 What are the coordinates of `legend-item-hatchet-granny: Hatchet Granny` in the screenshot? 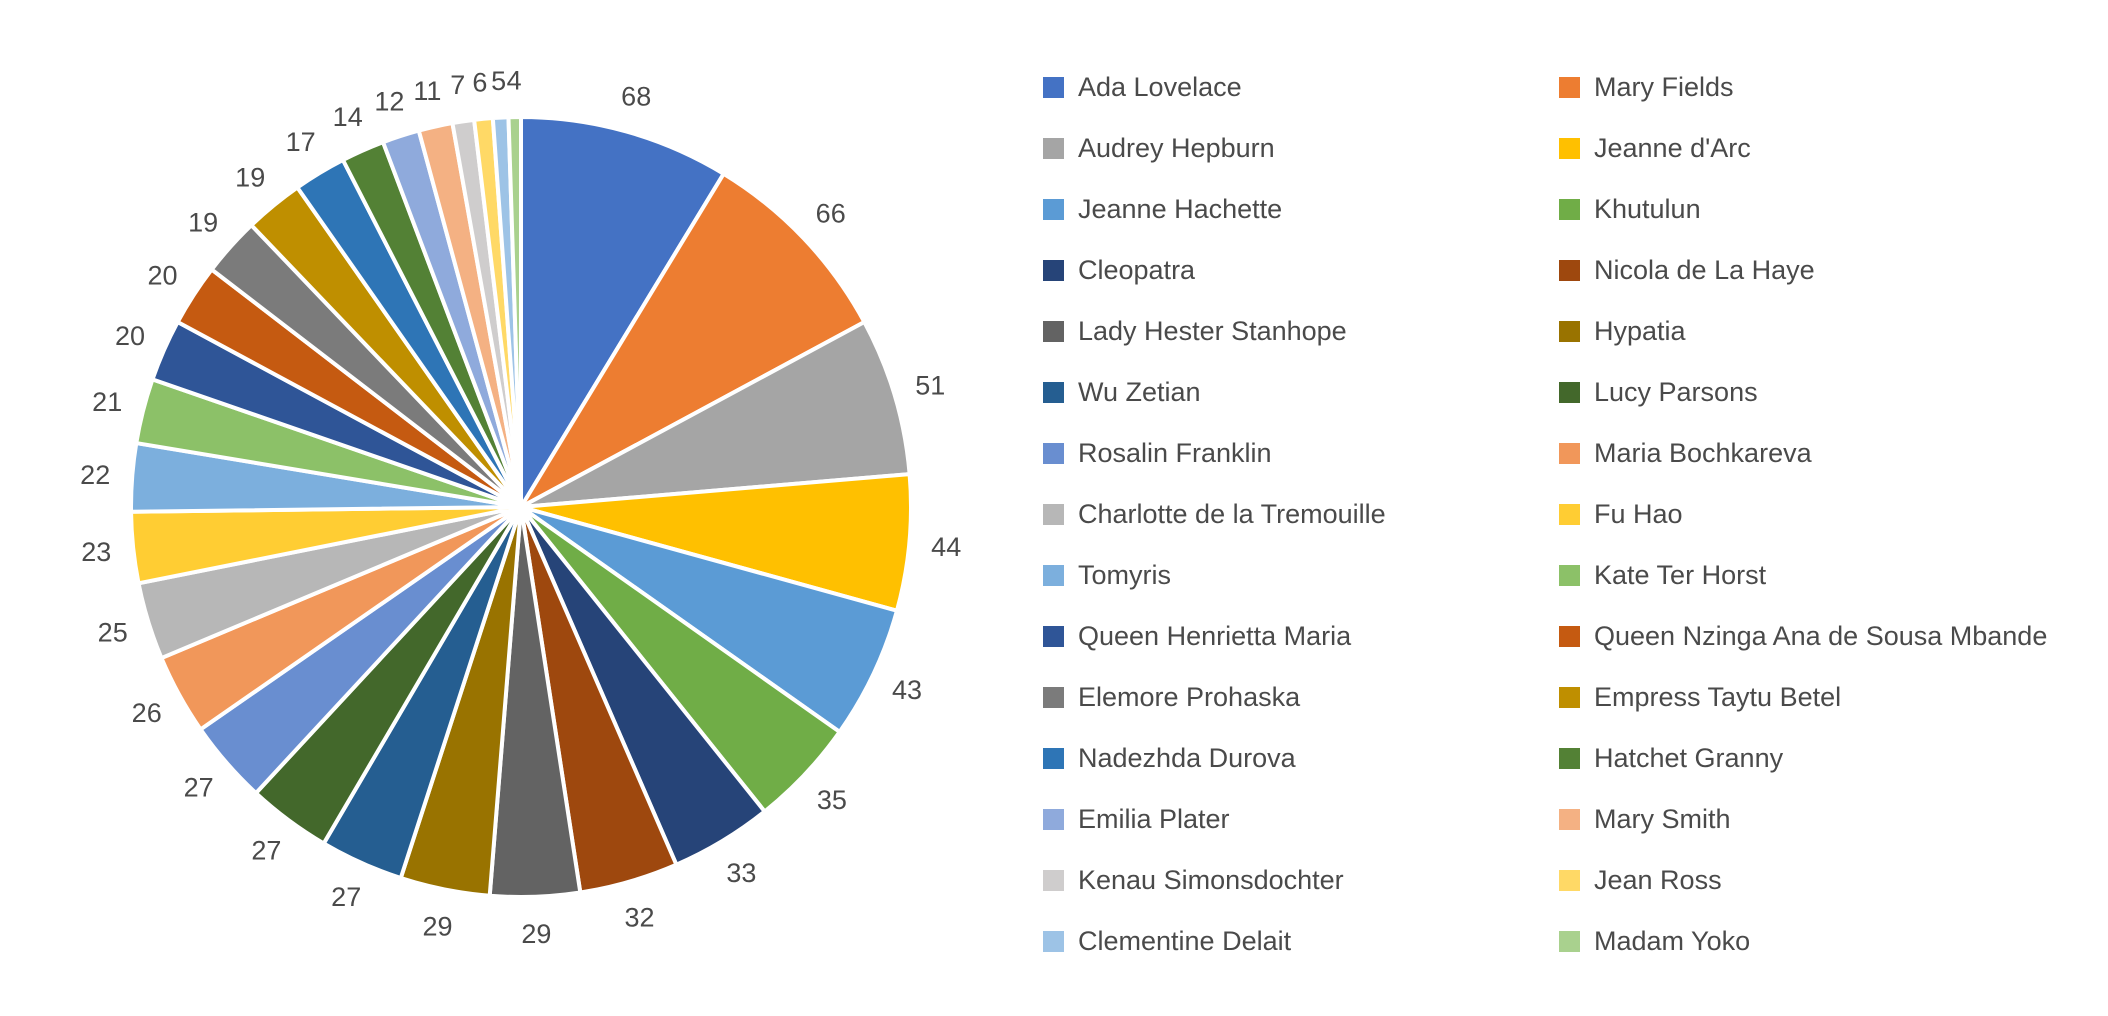 It's located at (1803, 758).